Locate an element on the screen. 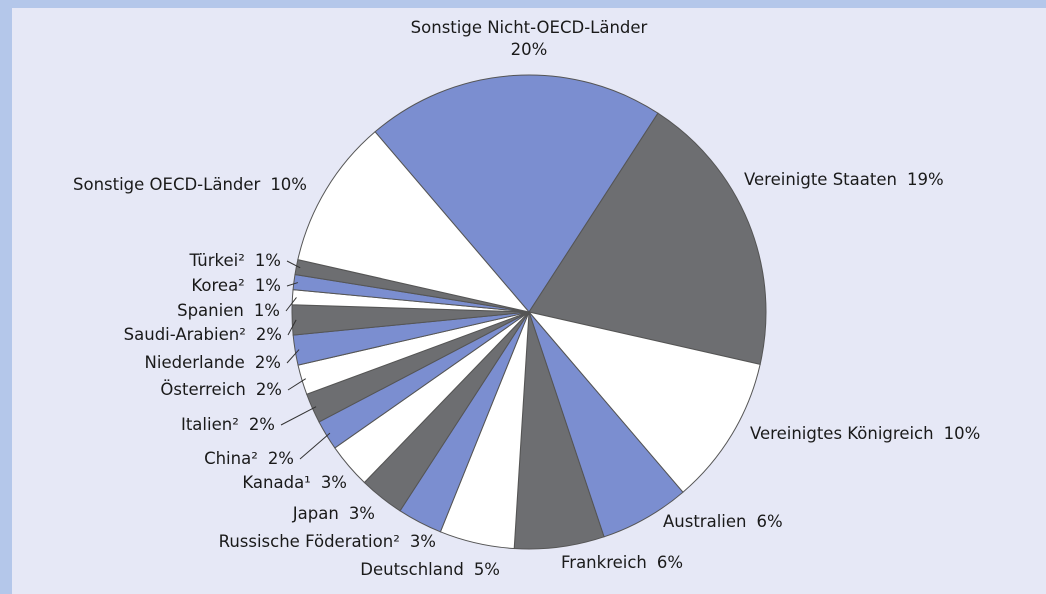 This screenshot has height=594, width=1046. slice-label: Korea² 1% is located at coordinates (236, 285).